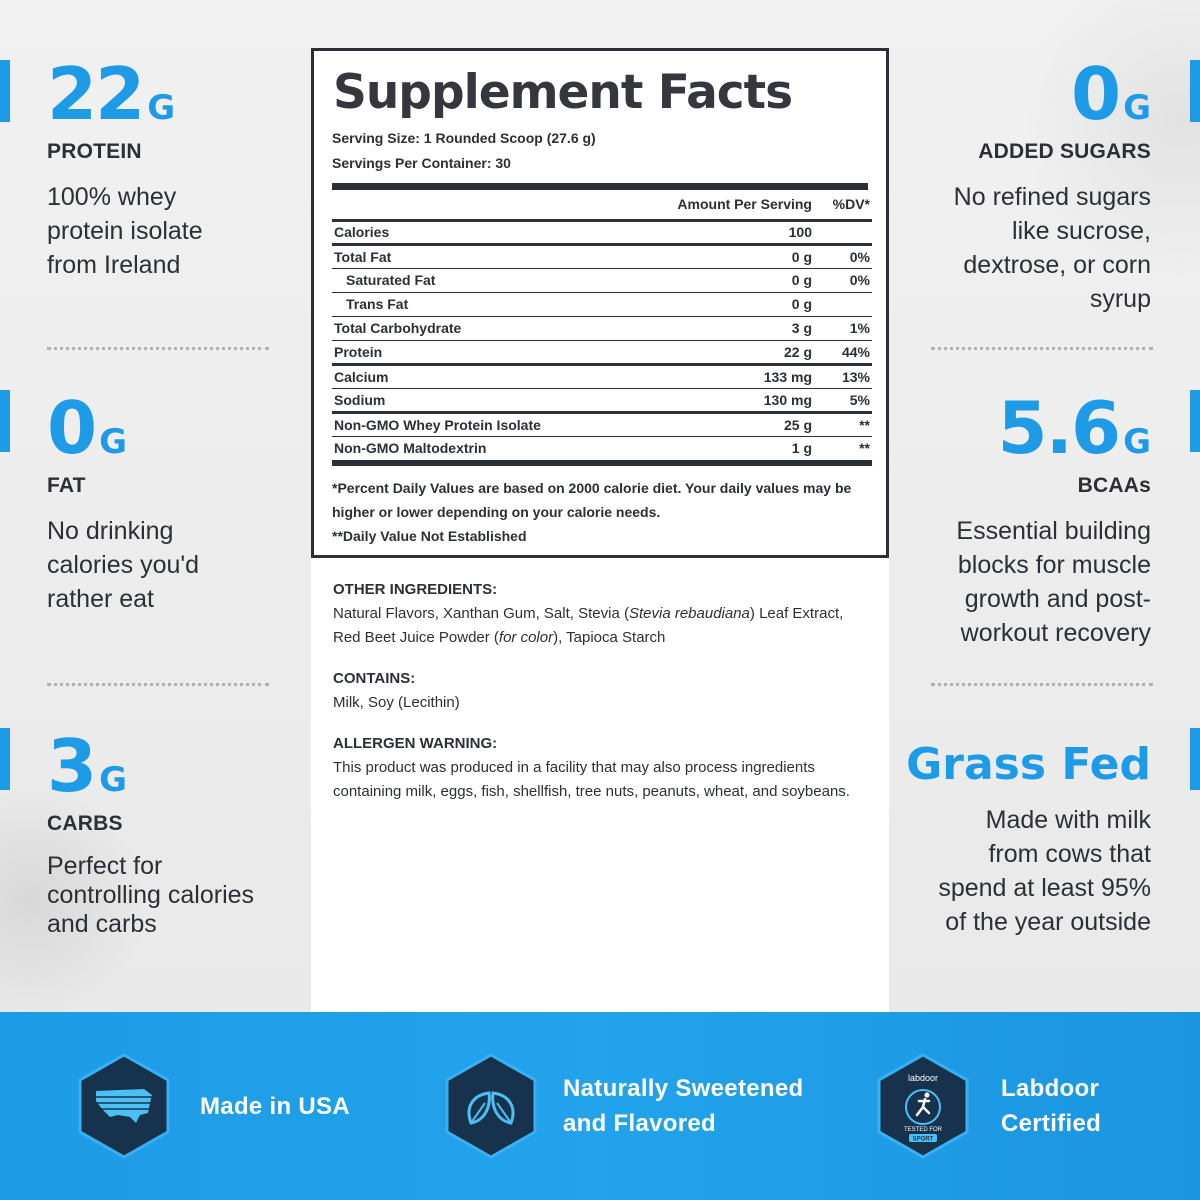 Image resolution: width=1200 pixels, height=1200 pixels. Describe the element at coordinates (1114, 485) in the screenshot. I see `bcaas-label: BCAAs` at that location.